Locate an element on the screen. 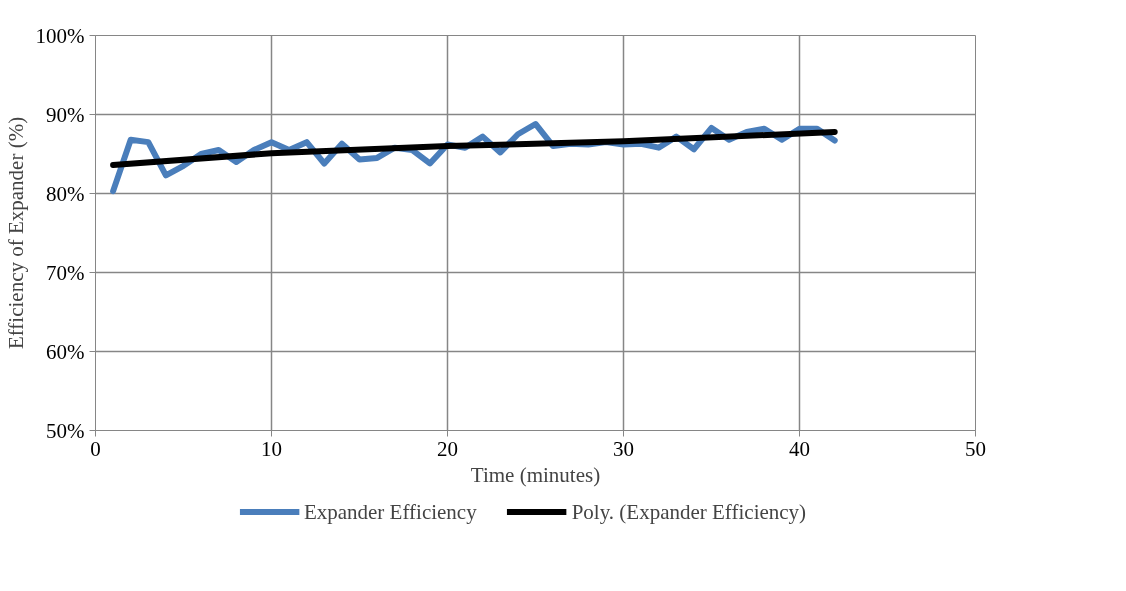 The height and width of the screenshot is (591, 1126). x-tick-label: 10 is located at coordinates (271, 448).